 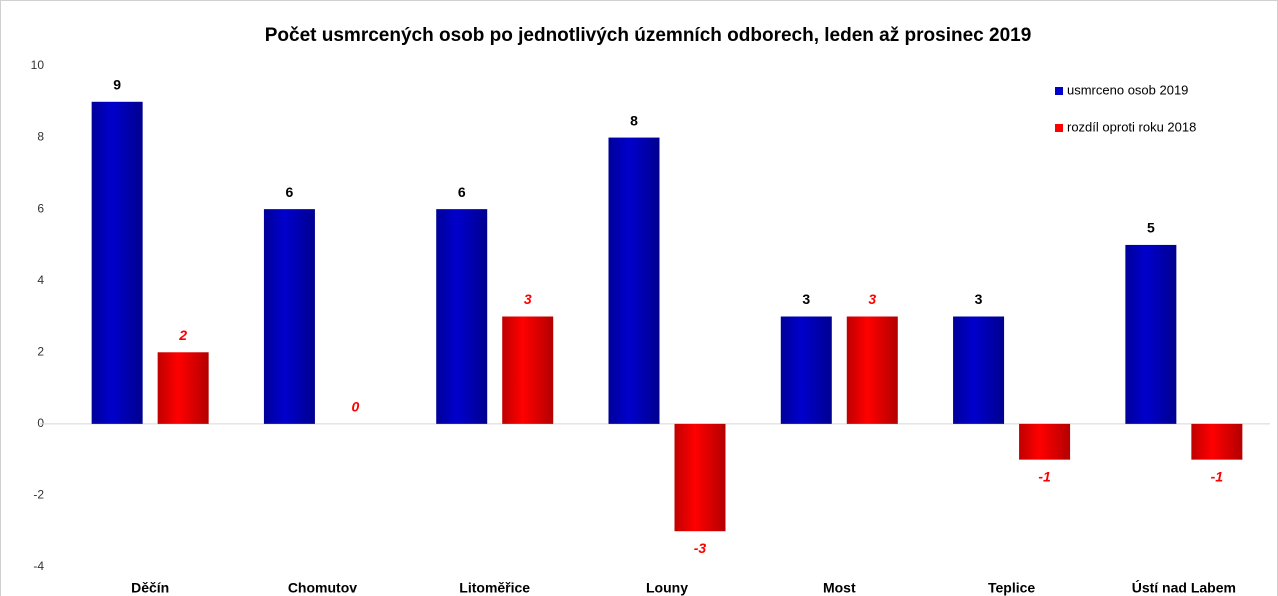 What do you see at coordinates (667, 588) in the screenshot?
I see `x-tick-label: Louny` at bounding box center [667, 588].